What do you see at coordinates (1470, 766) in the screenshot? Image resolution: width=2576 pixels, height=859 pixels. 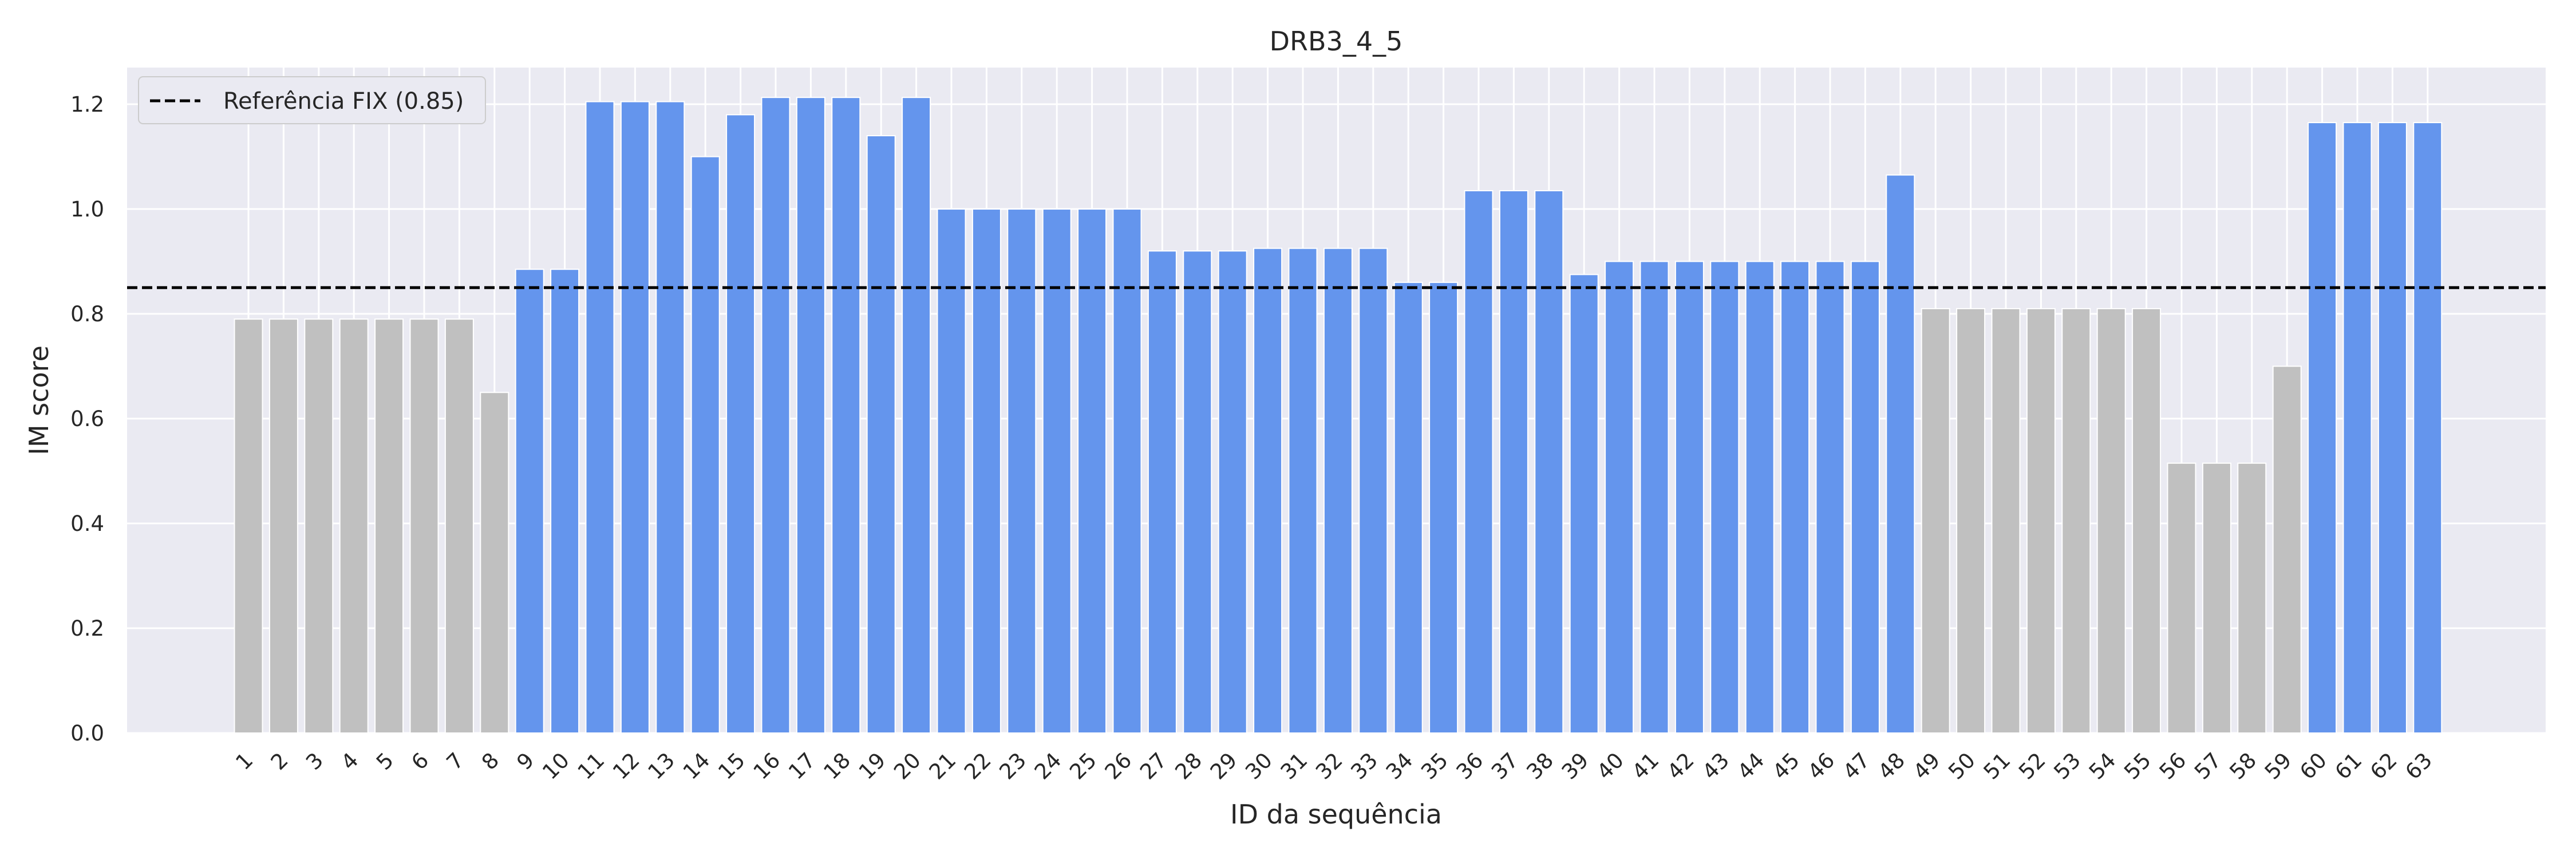 I see `x-tick-label: 36` at bounding box center [1470, 766].